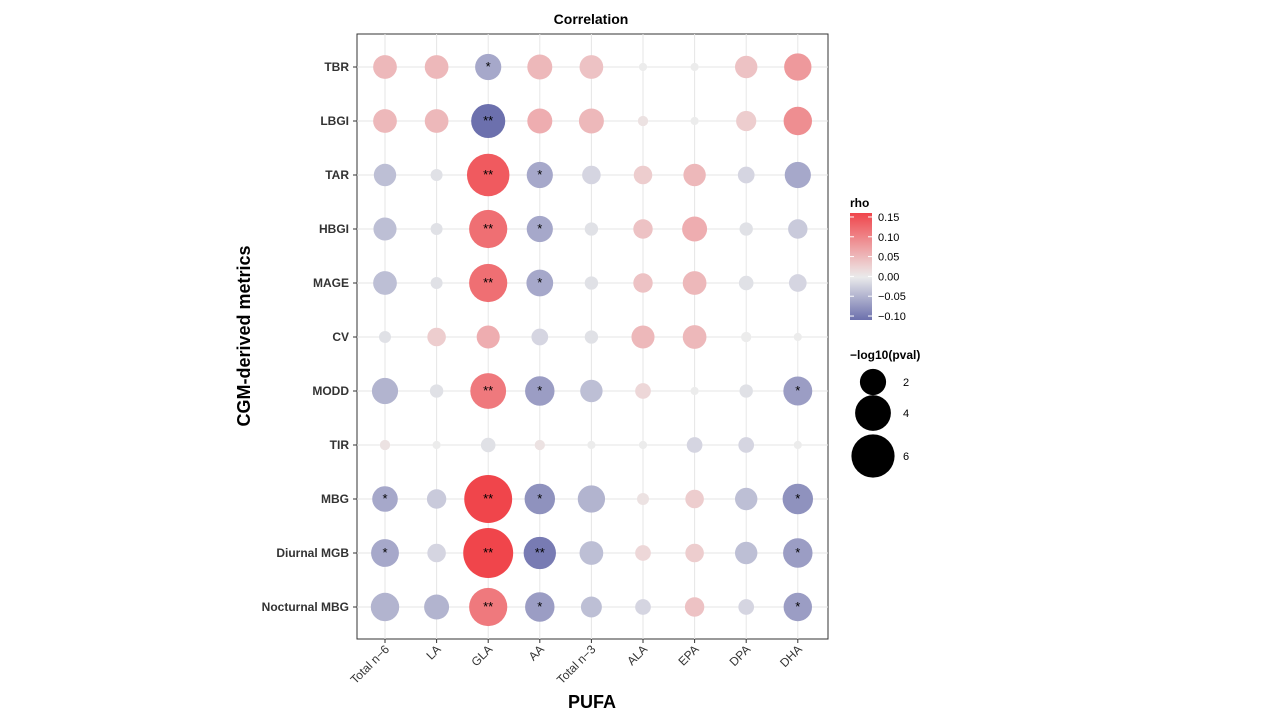 The width and height of the screenshot is (1280, 720). I want to click on y-tick-label: Nocturnal MBG, so click(305, 607).